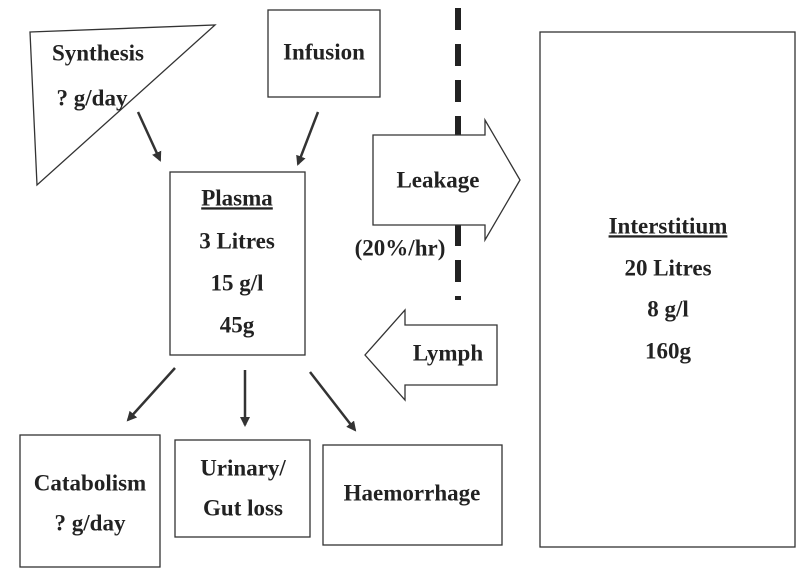 The height and width of the screenshot is (569, 798). I want to click on catabolism-text: Catabolism, so click(90, 482).